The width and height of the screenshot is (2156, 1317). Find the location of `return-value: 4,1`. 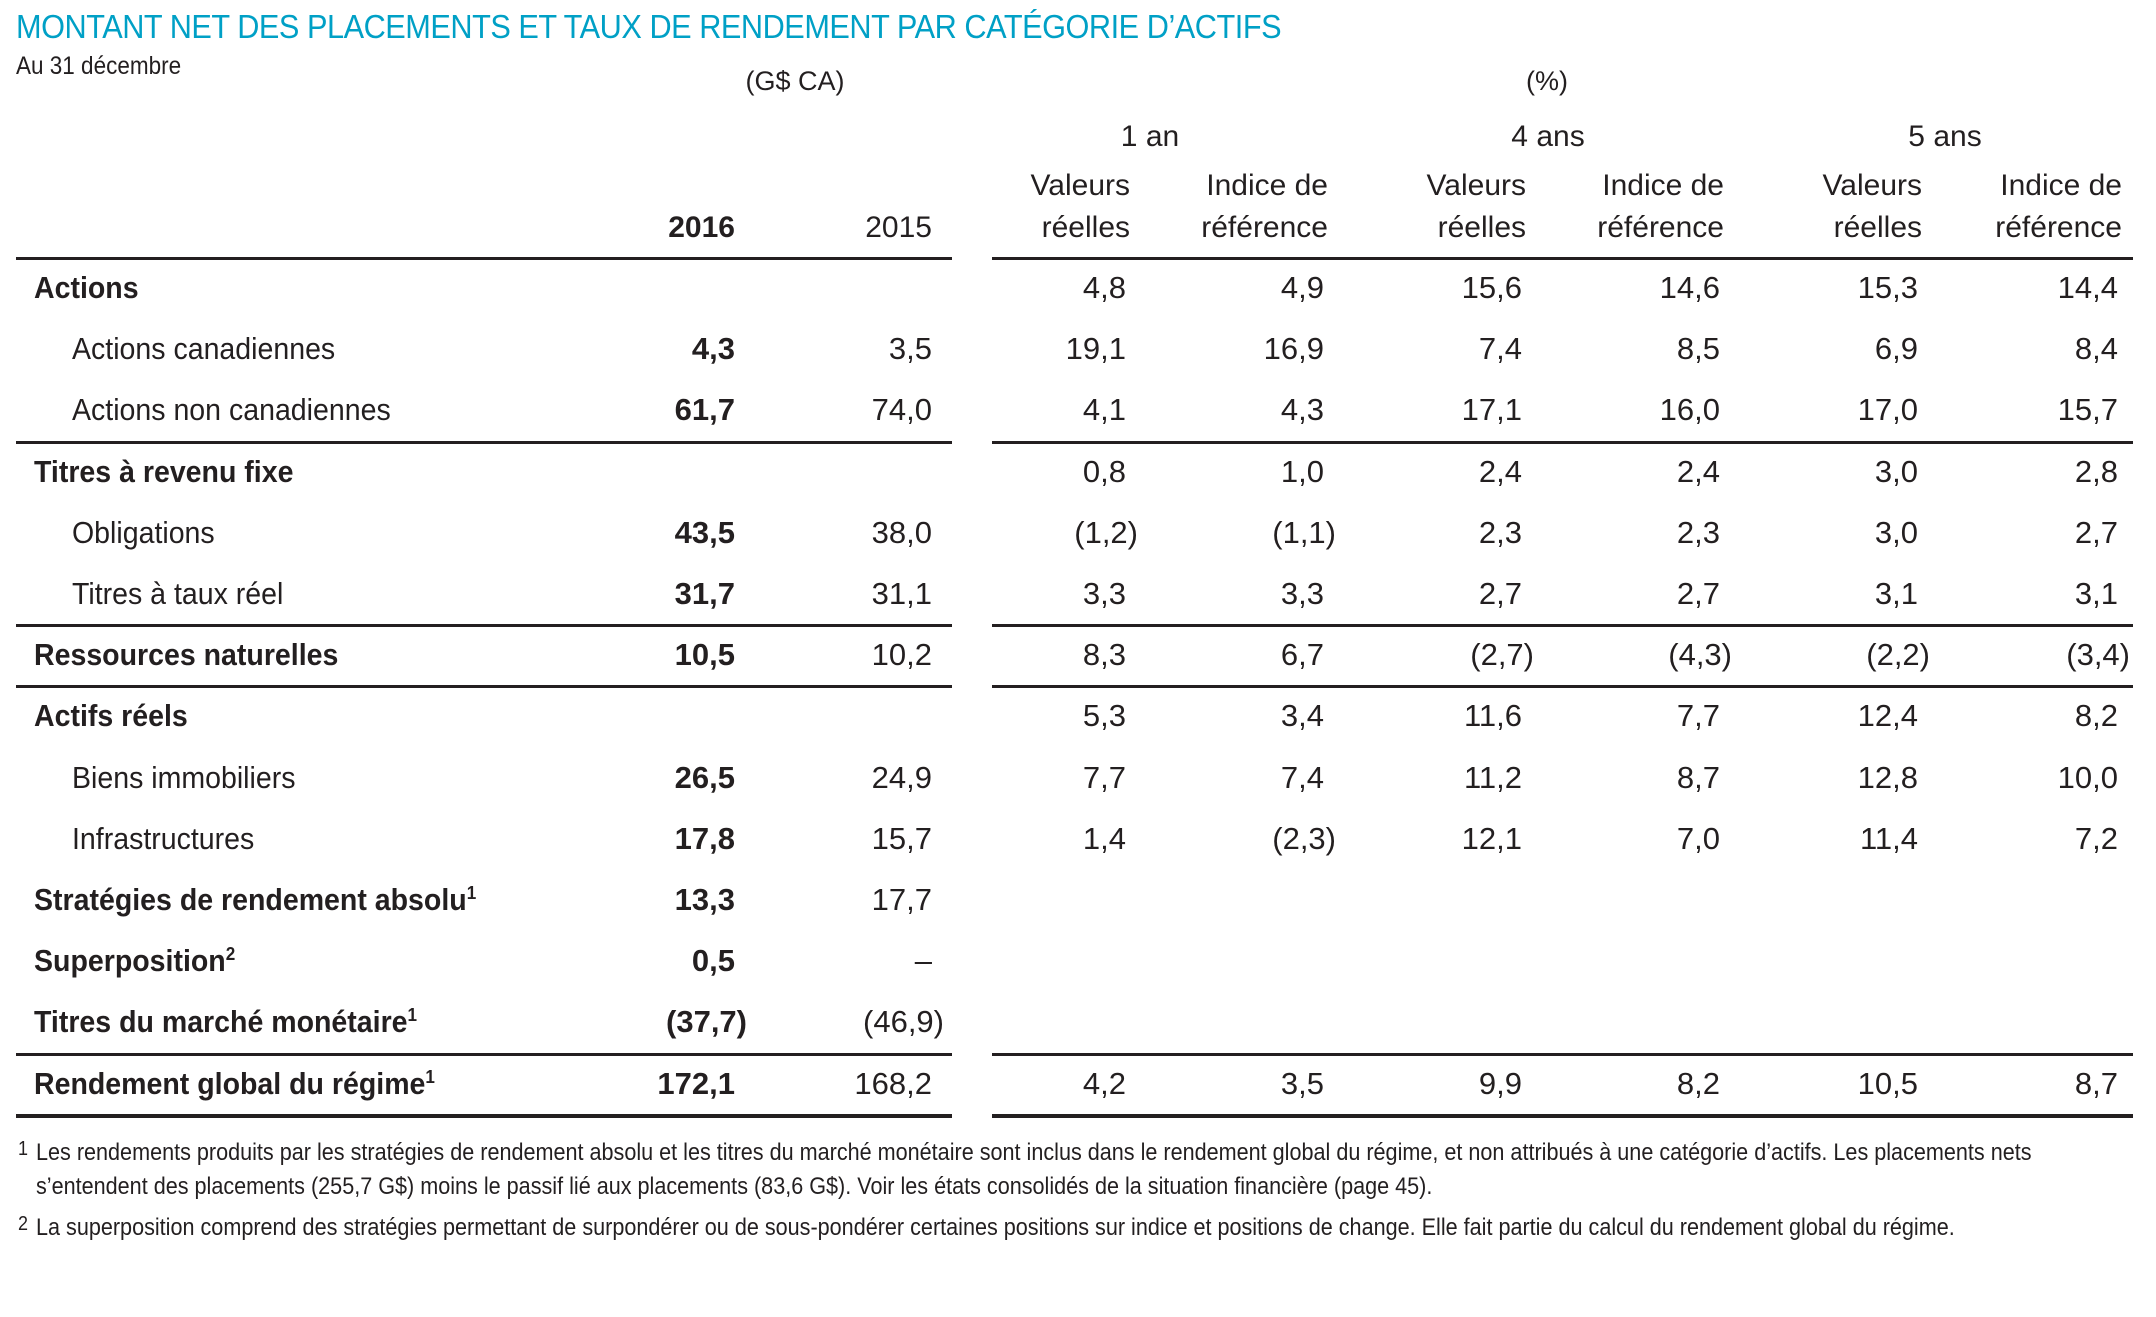

return-value: 4,1 is located at coordinates (1104, 410).